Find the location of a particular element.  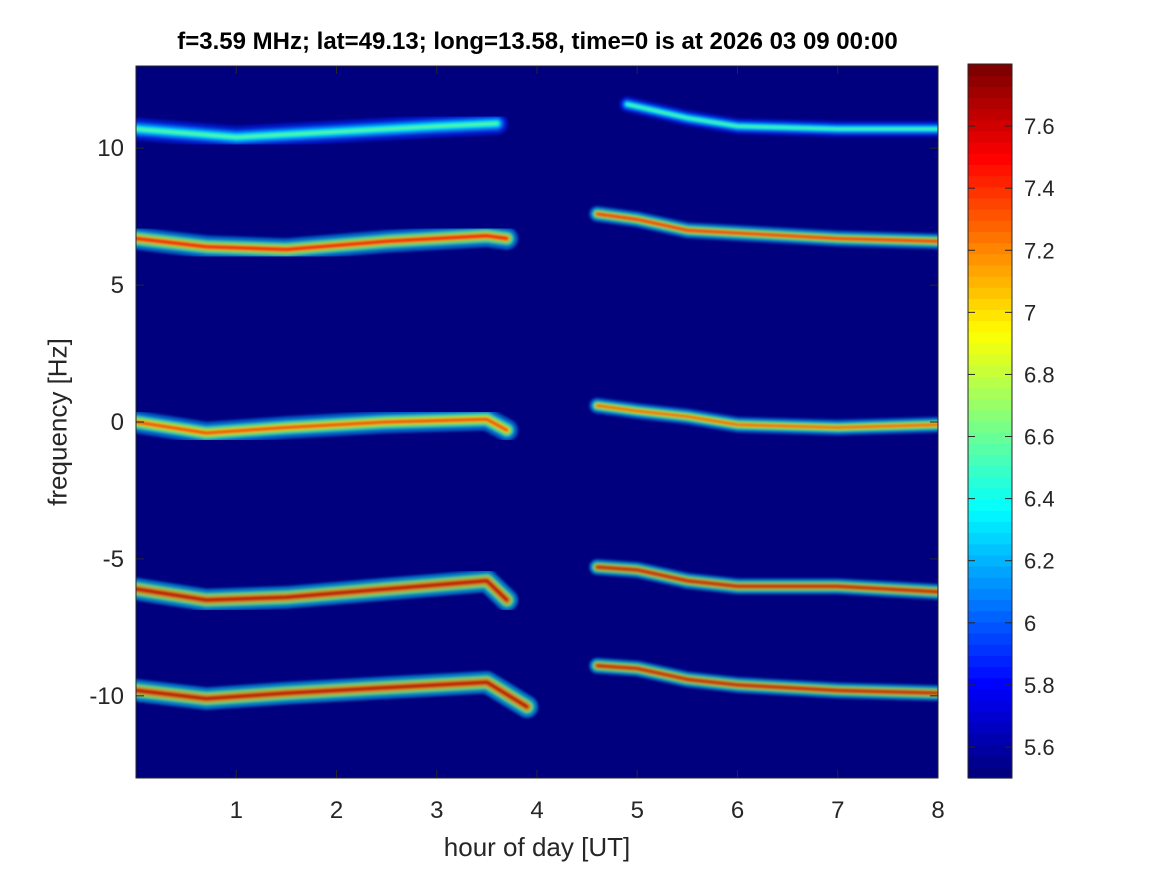

colorbar-frame is located at coordinates (990, 421).